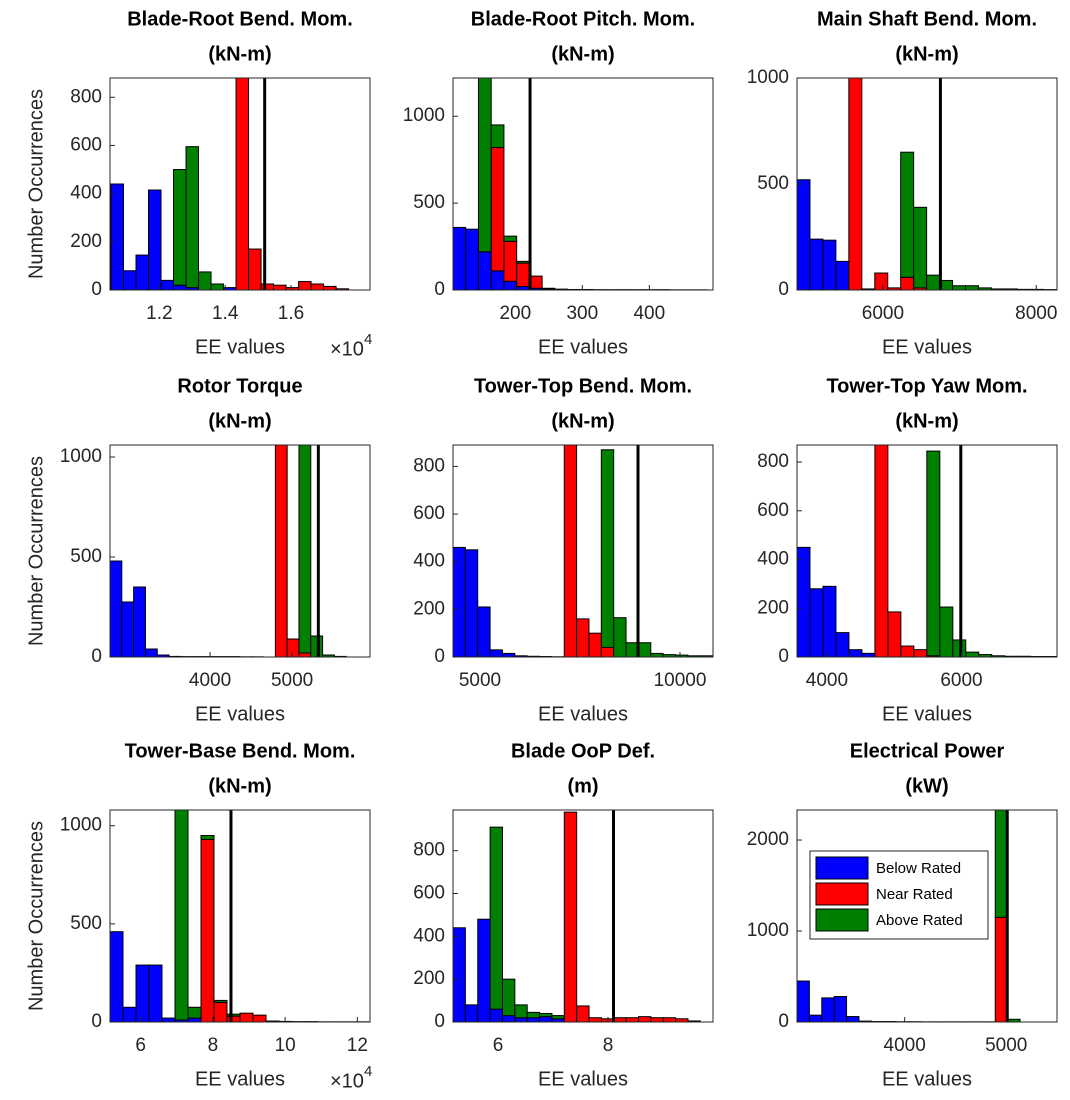 This screenshot has width=1070, height=1100. Describe the element at coordinates (36, 184) in the screenshot. I see `y-axis-label: Number Occurrences` at that location.